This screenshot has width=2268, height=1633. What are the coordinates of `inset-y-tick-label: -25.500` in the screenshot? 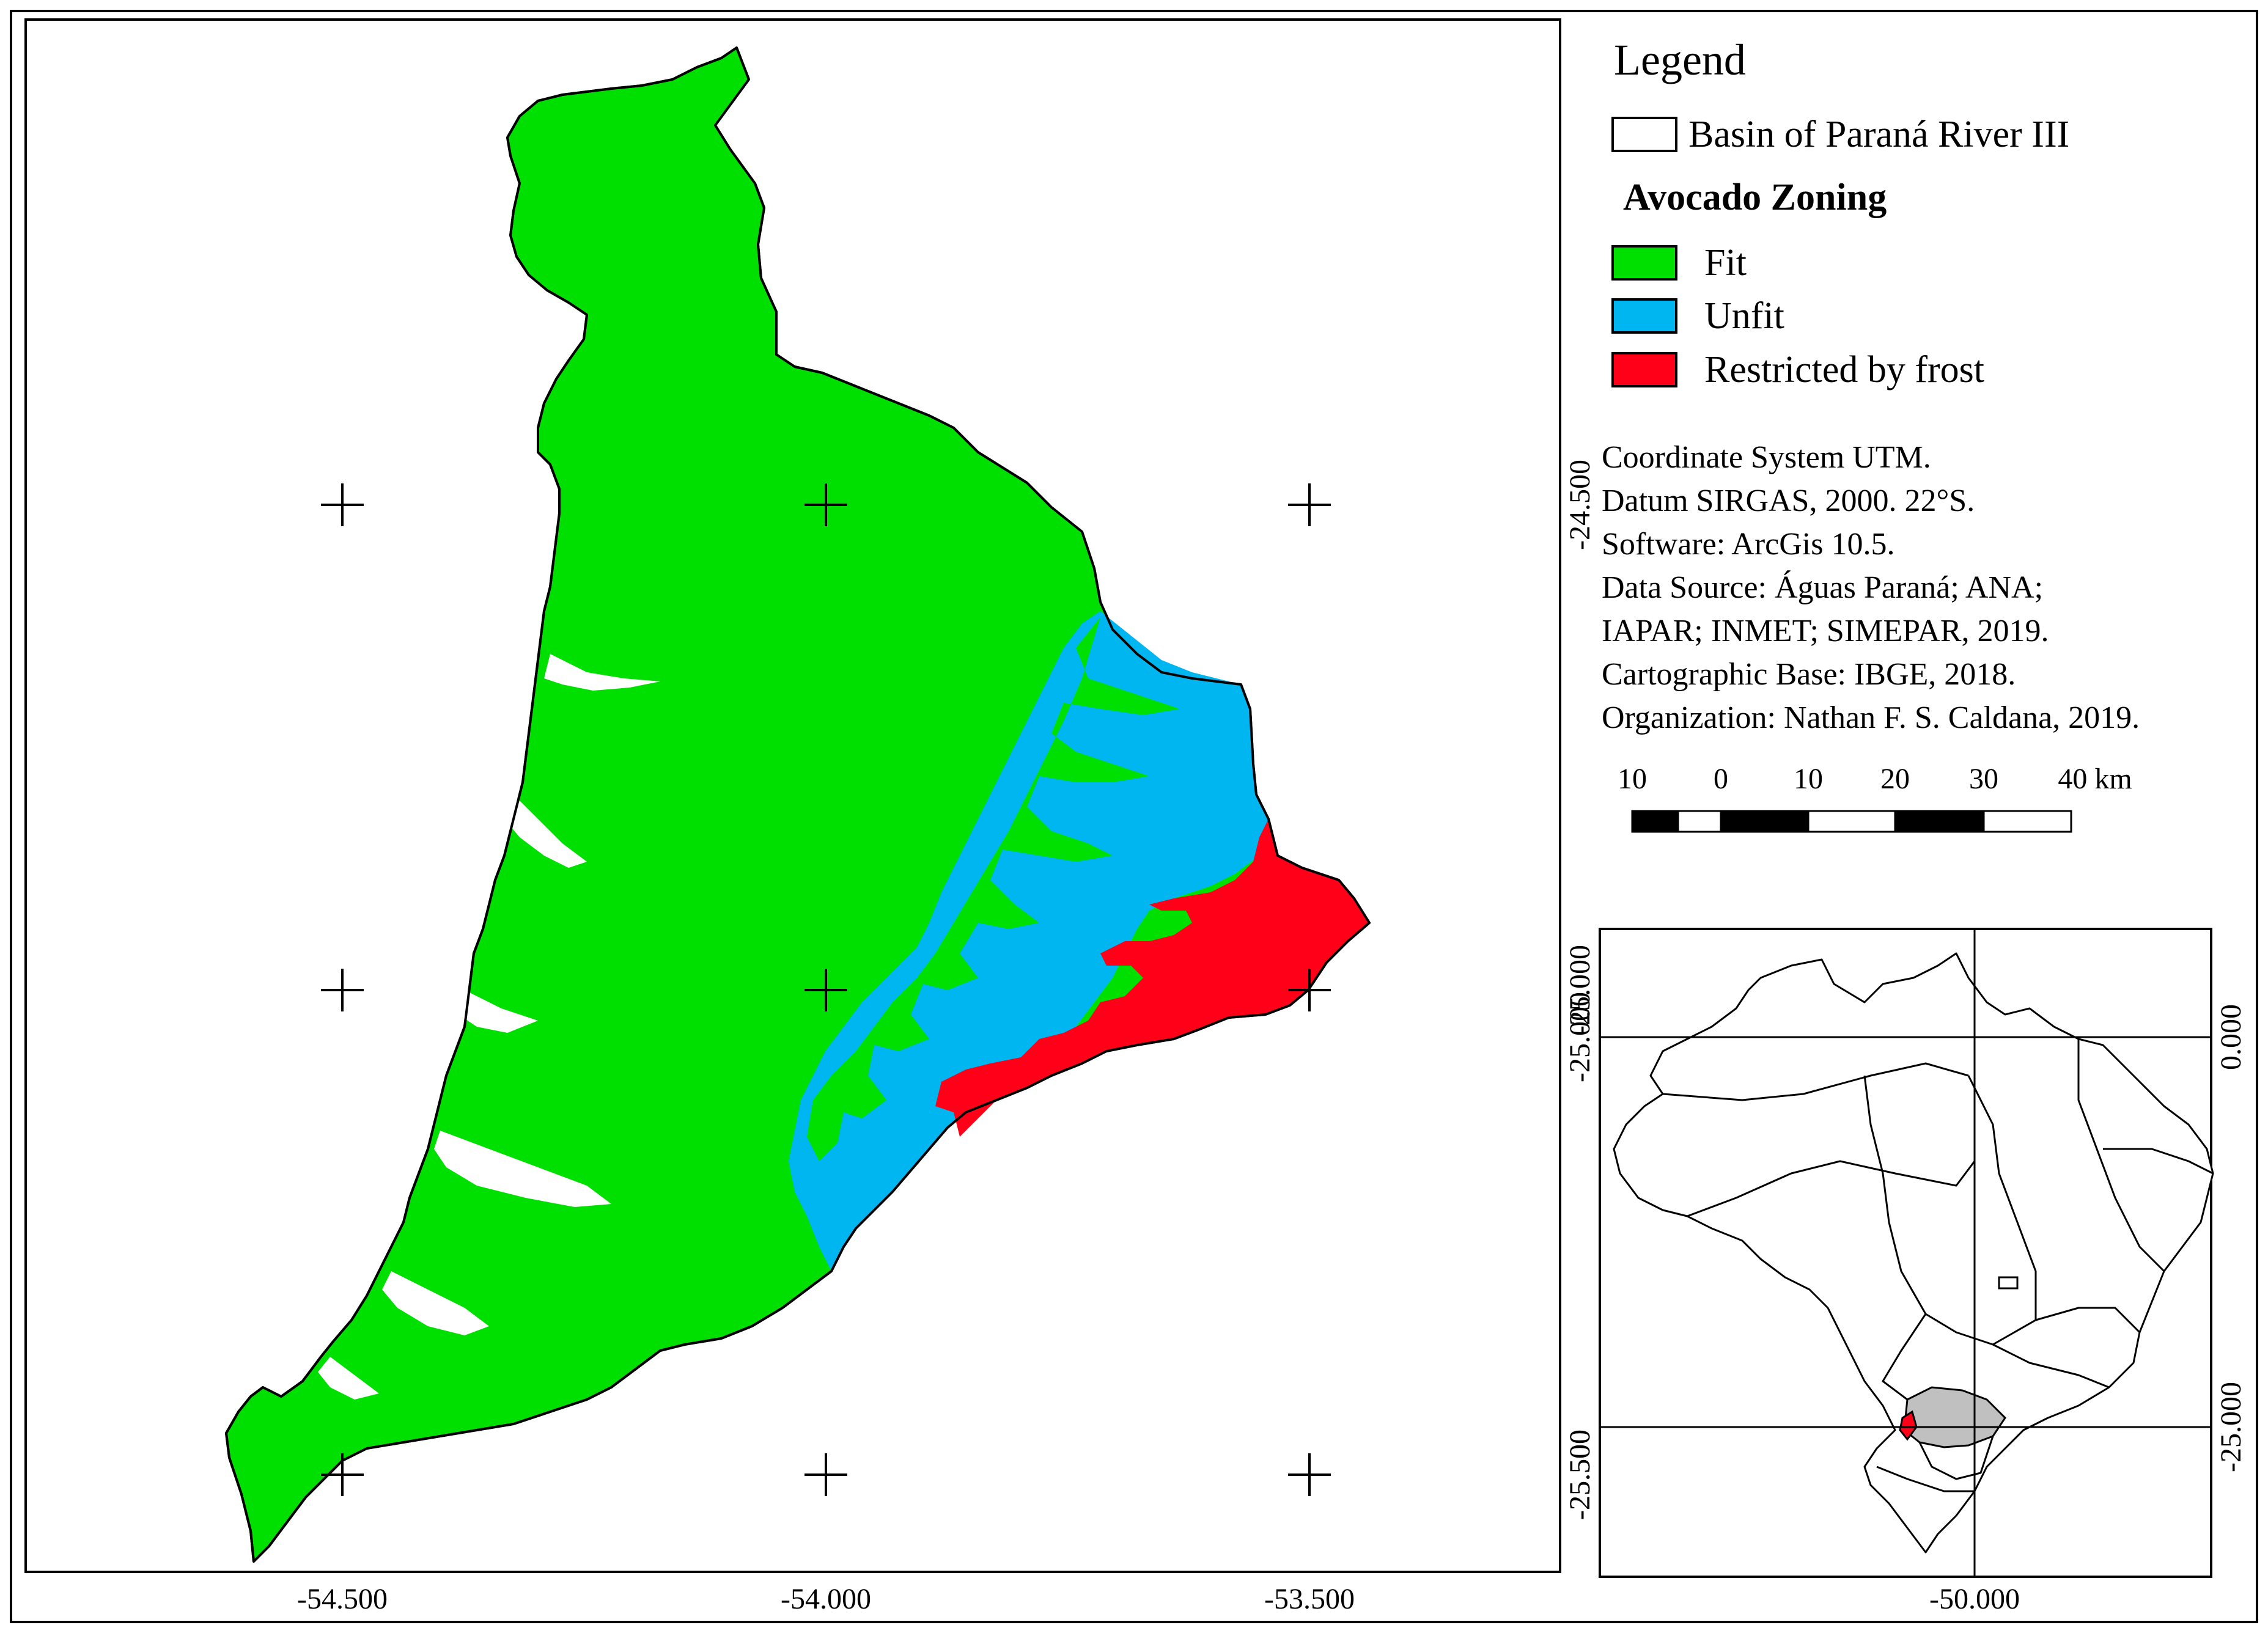 It's located at (1580, 1475).